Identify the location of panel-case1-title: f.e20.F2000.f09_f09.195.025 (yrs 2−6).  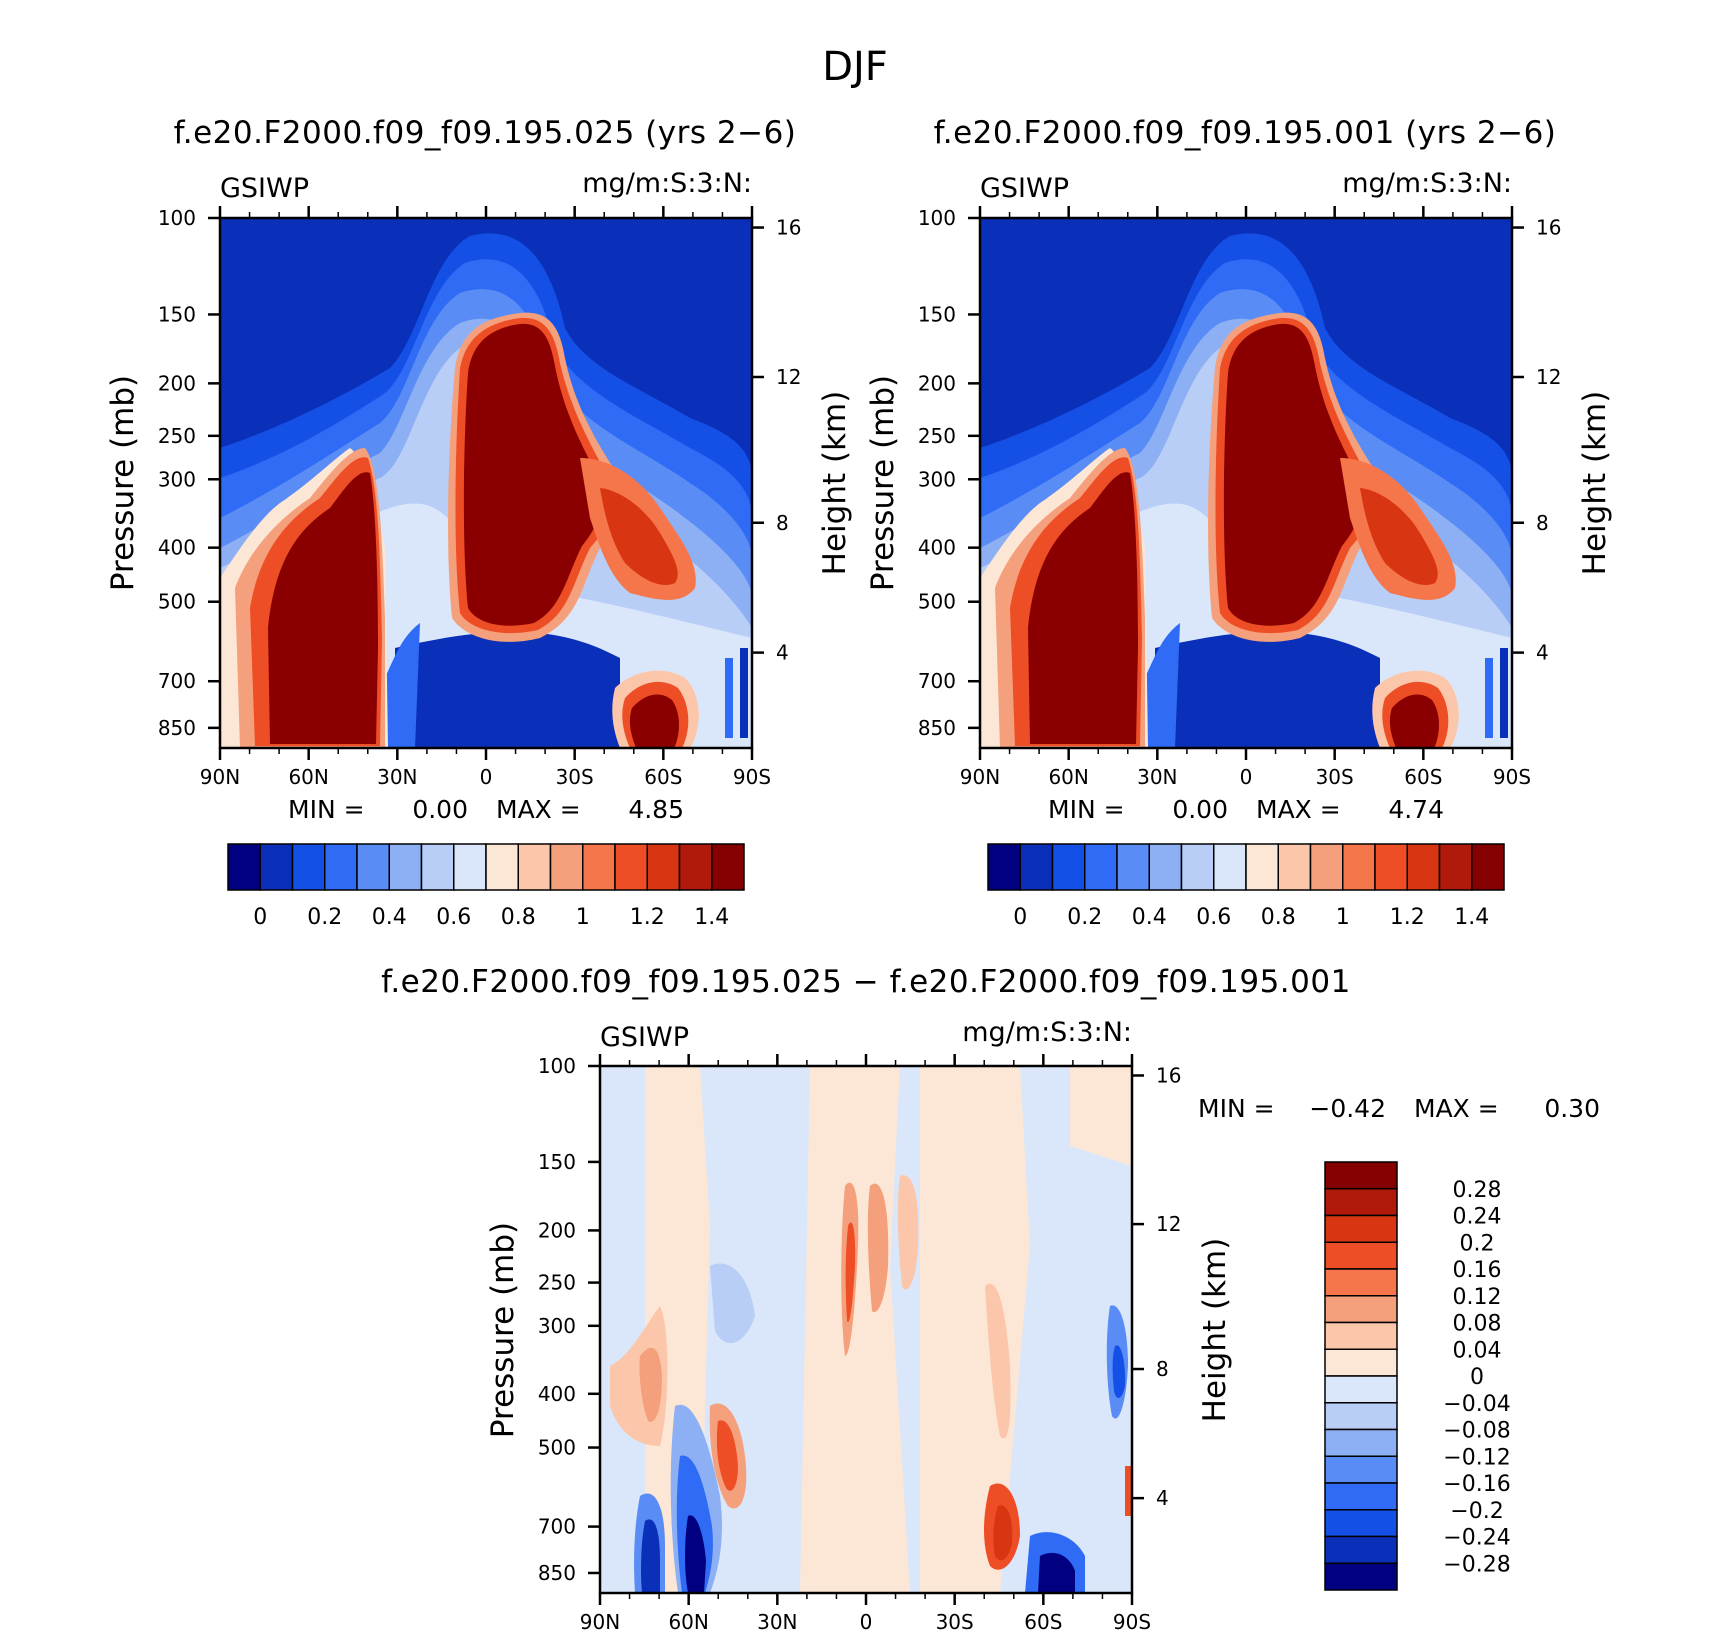
(485, 133).